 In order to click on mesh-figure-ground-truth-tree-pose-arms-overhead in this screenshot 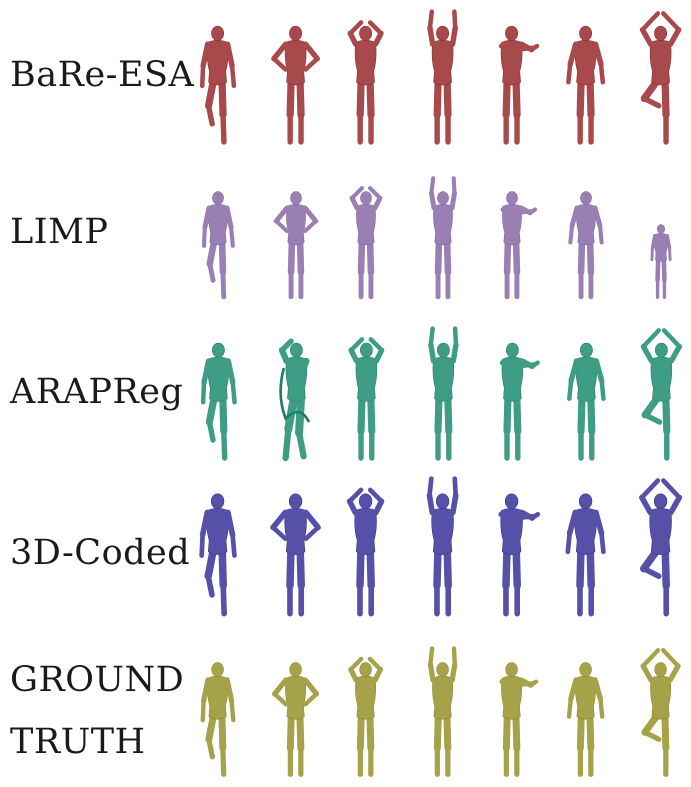, I will do `click(661, 712)`.